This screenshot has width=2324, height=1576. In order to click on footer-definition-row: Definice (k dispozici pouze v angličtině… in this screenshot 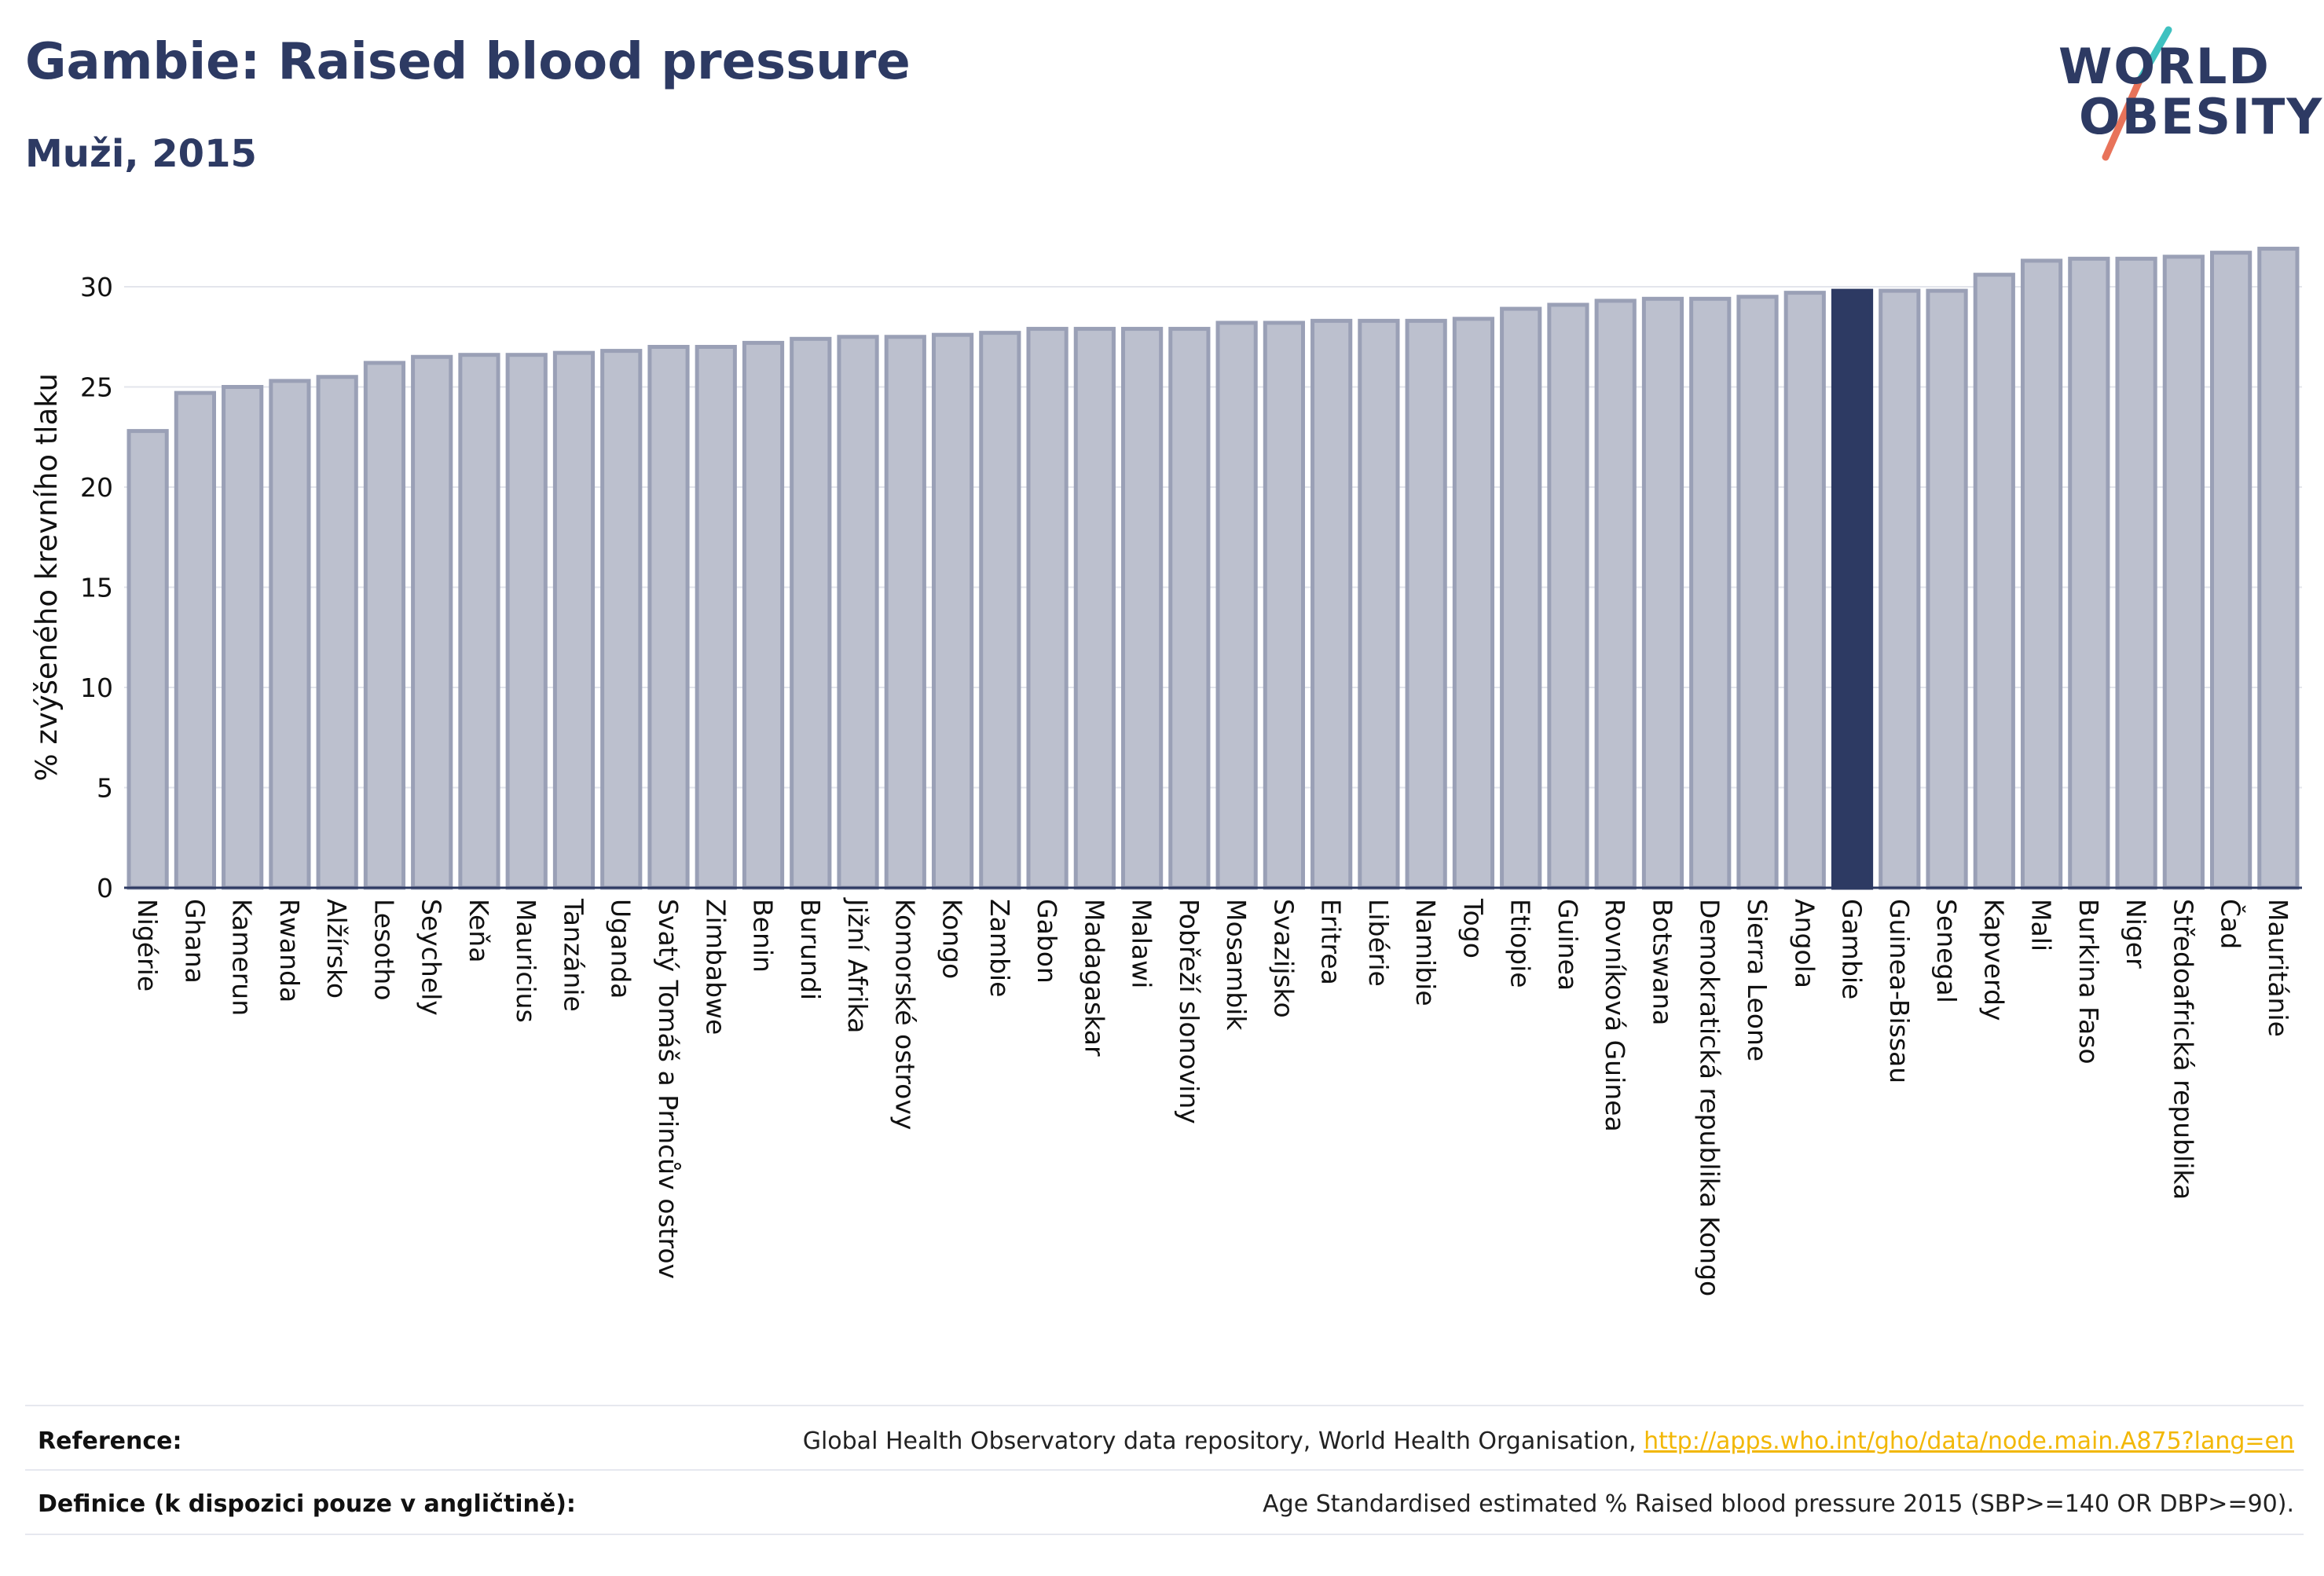, I will do `click(1164, 1504)`.